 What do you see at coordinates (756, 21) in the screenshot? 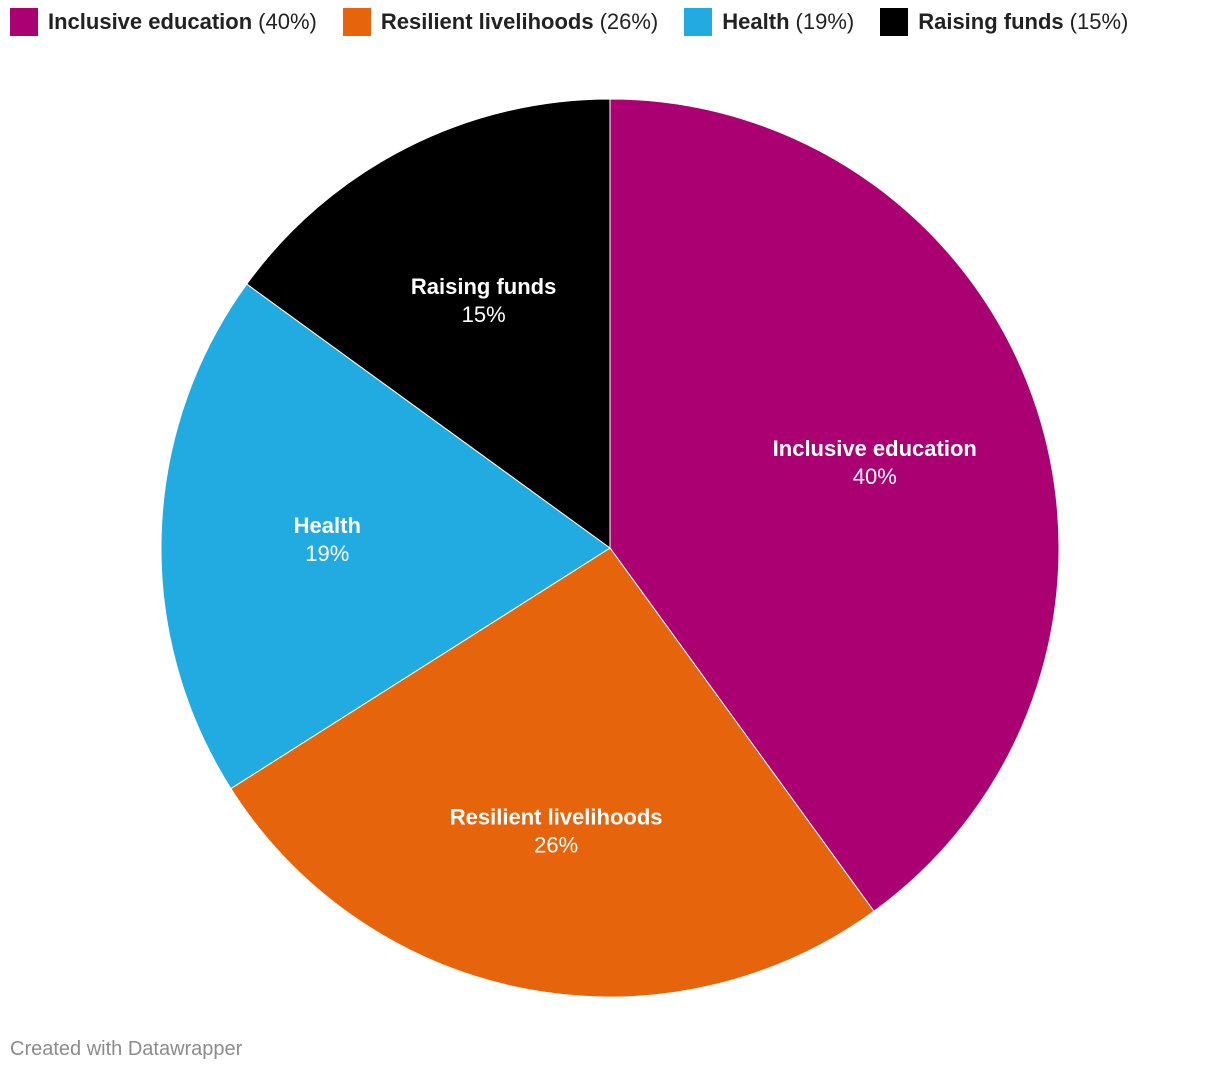
I see `legend-label: Health` at bounding box center [756, 21].